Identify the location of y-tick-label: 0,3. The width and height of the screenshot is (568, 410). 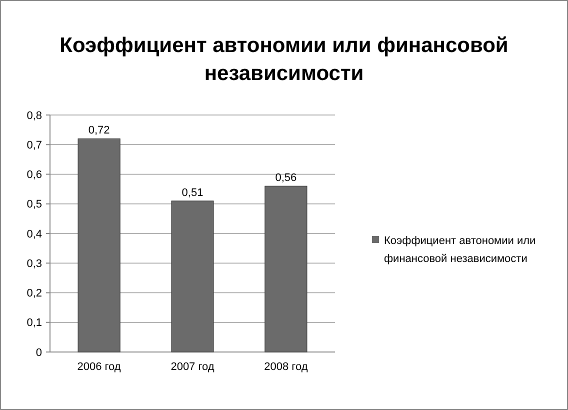
(34, 264).